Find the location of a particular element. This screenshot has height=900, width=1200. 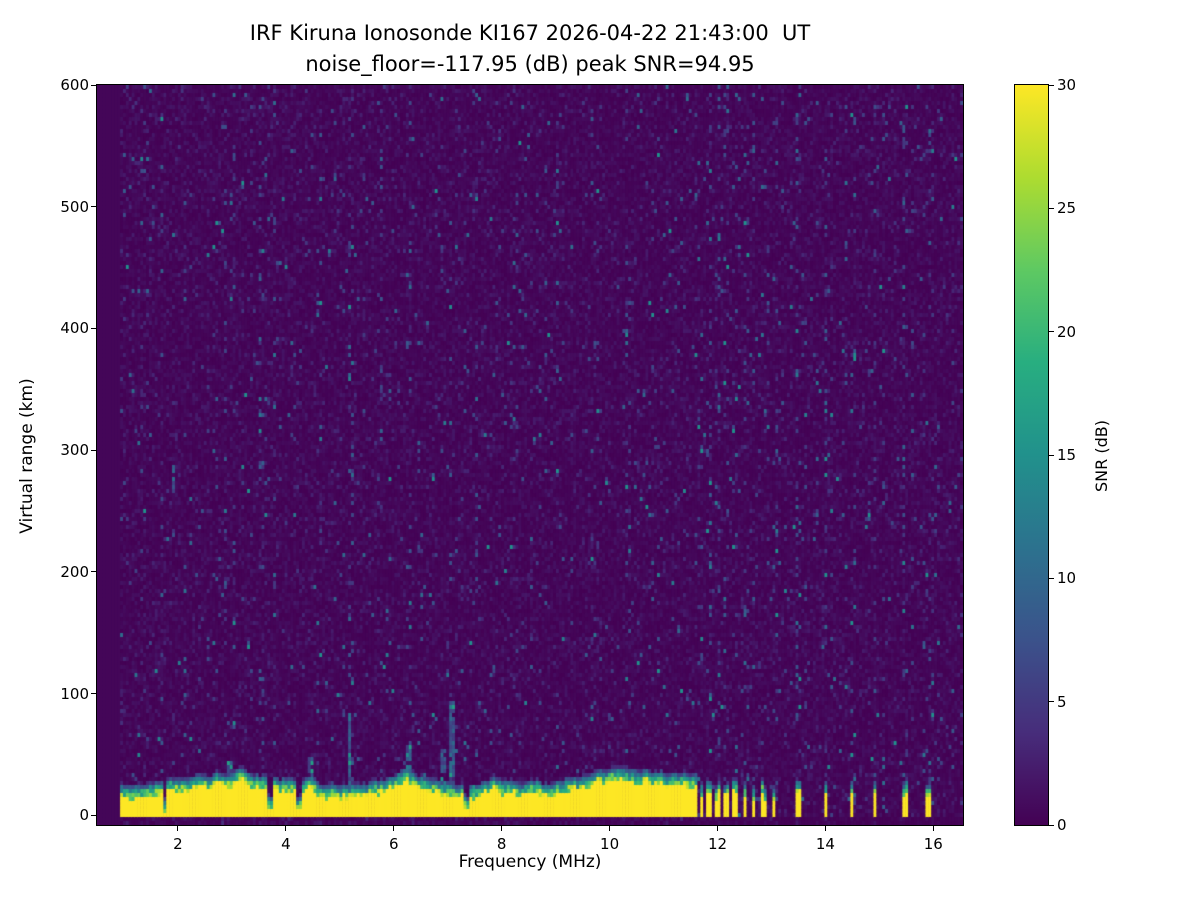

y-tick-label: 300 is located at coordinates (74, 450).